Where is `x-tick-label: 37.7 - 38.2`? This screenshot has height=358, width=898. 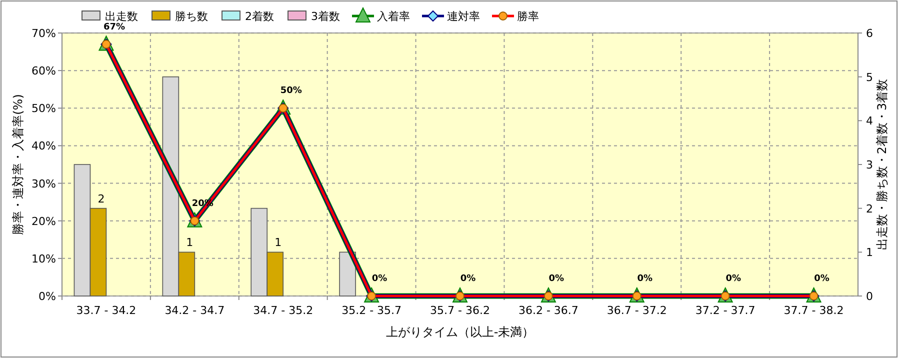 x-tick-label: 37.7 - 38.2 is located at coordinates (814, 310).